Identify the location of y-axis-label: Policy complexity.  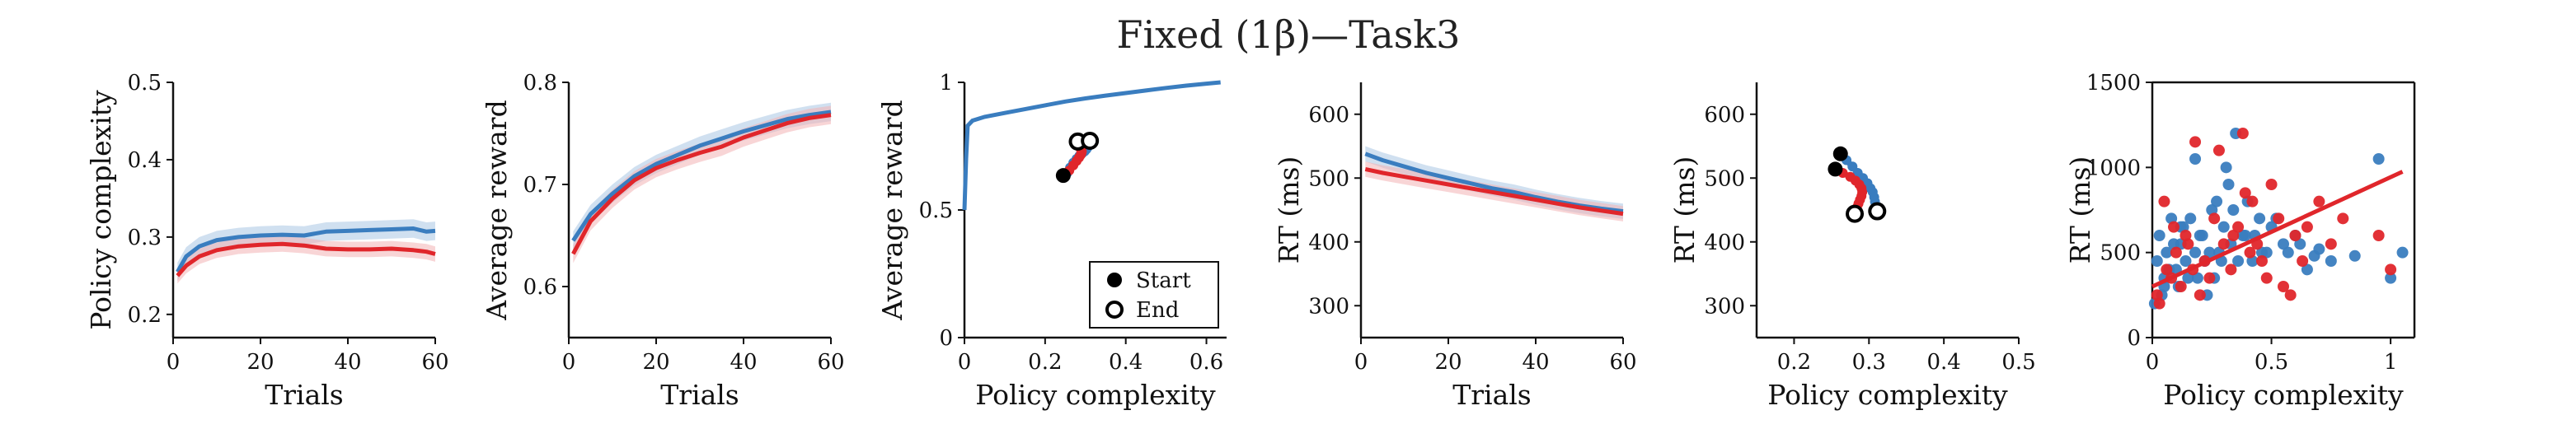
(101, 210).